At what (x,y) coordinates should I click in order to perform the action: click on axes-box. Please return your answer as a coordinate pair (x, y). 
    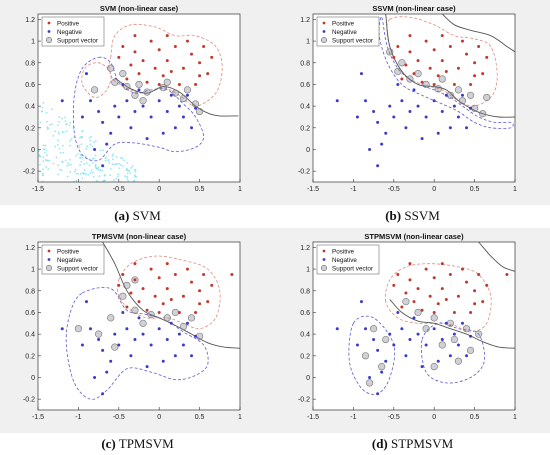
    Looking at the image, I should click on (414, 326).